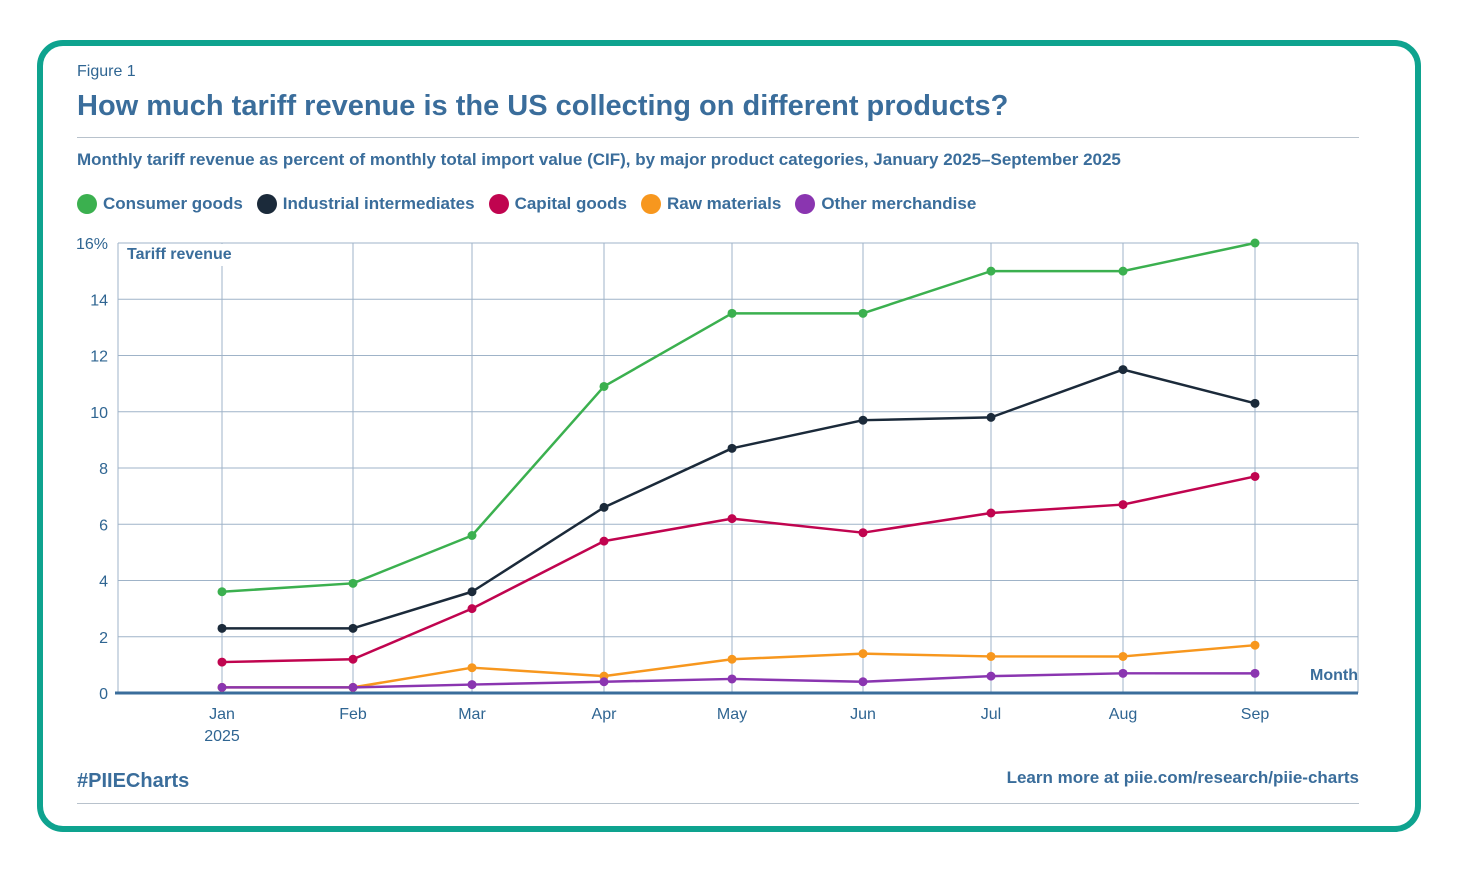  What do you see at coordinates (1334, 675) in the screenshot?
I see `x-axis-label: Month` at bounding box center [1334, 675].